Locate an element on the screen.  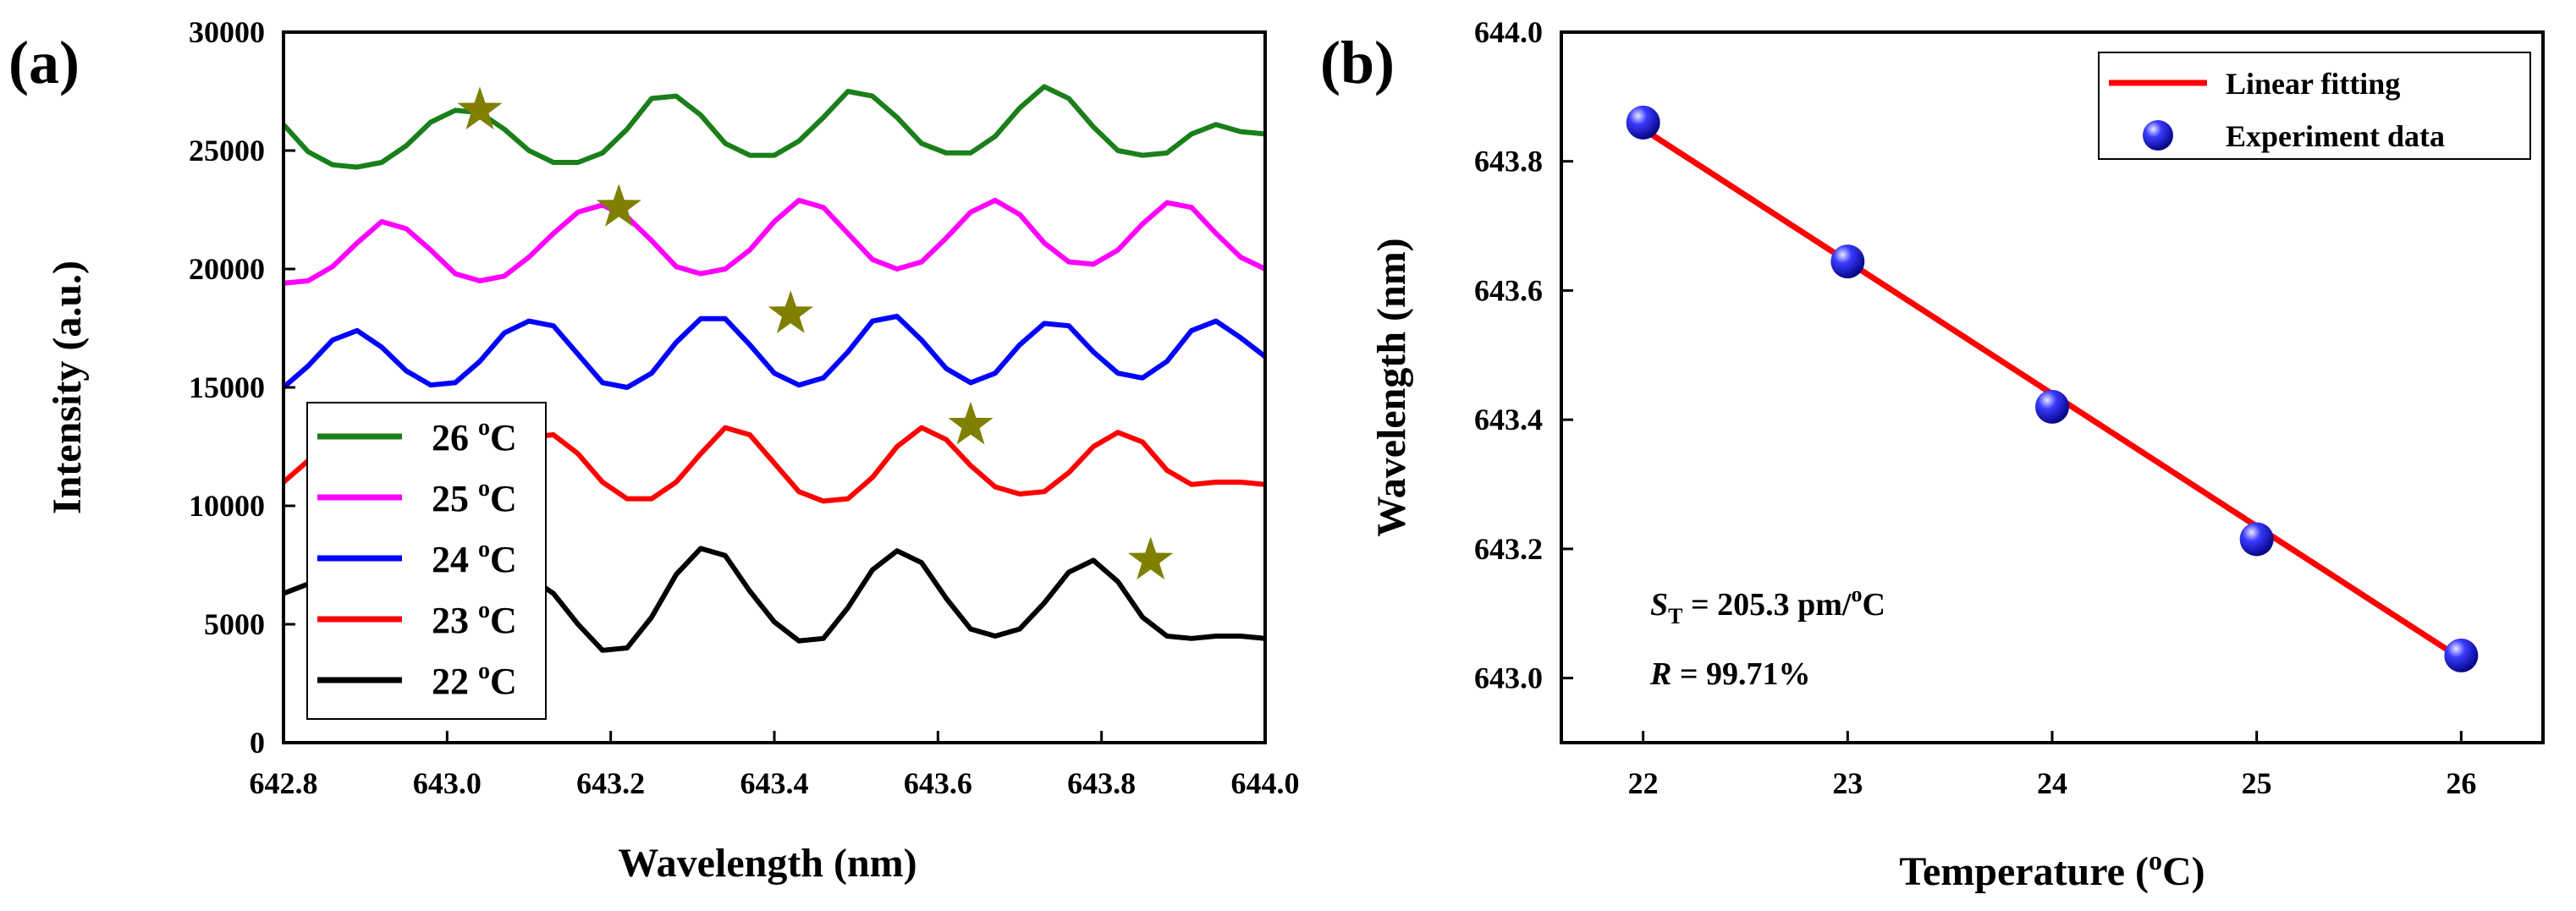
chart-b-x-tick-label: 26 is located at coordinates (2461, 783).